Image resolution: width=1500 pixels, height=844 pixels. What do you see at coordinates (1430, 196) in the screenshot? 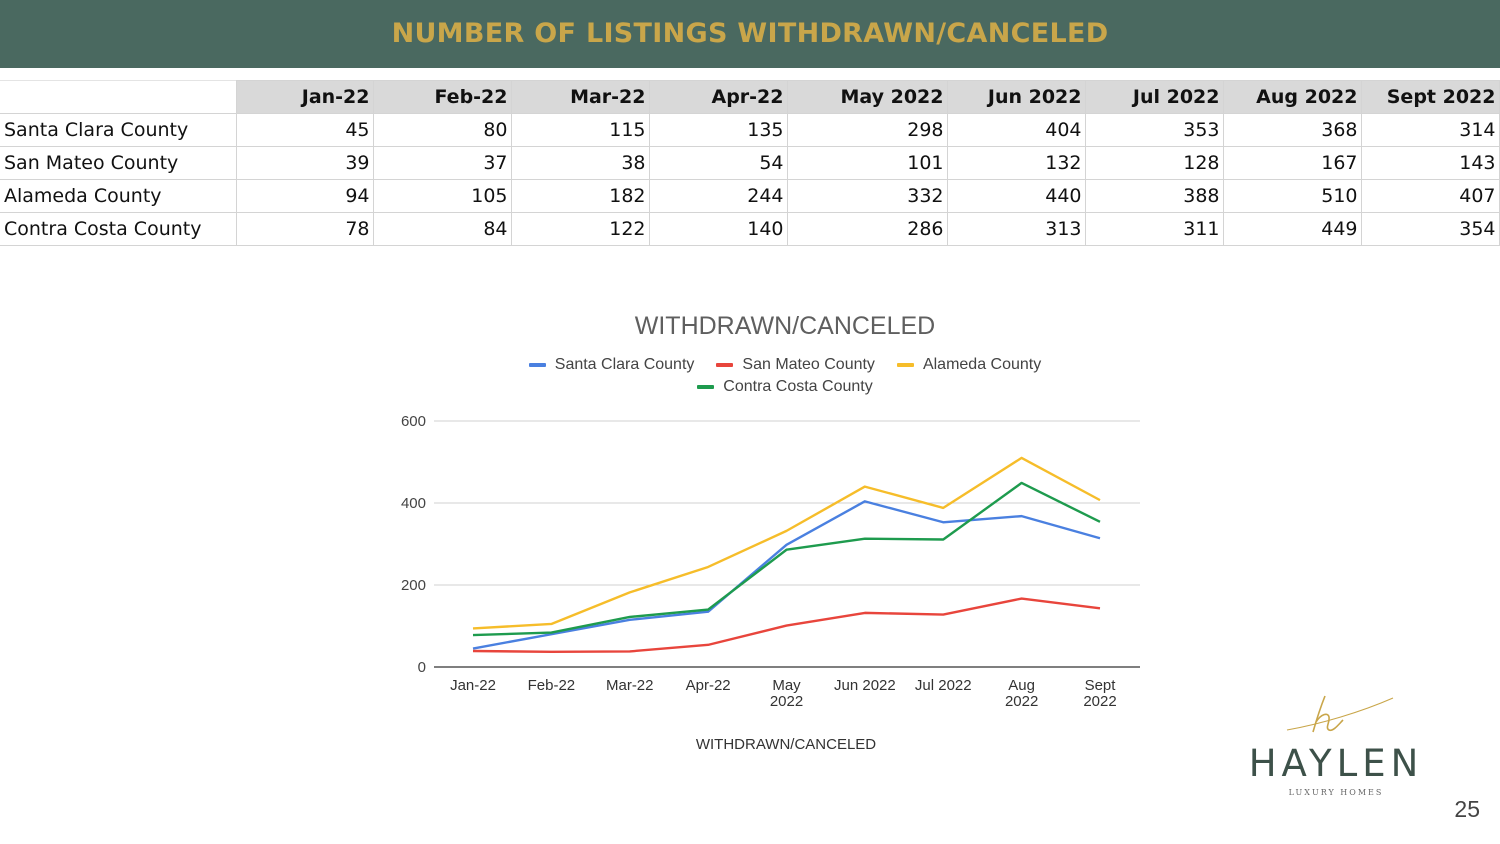
I see `table-cell: 407` at bounding box center [1430, 196].